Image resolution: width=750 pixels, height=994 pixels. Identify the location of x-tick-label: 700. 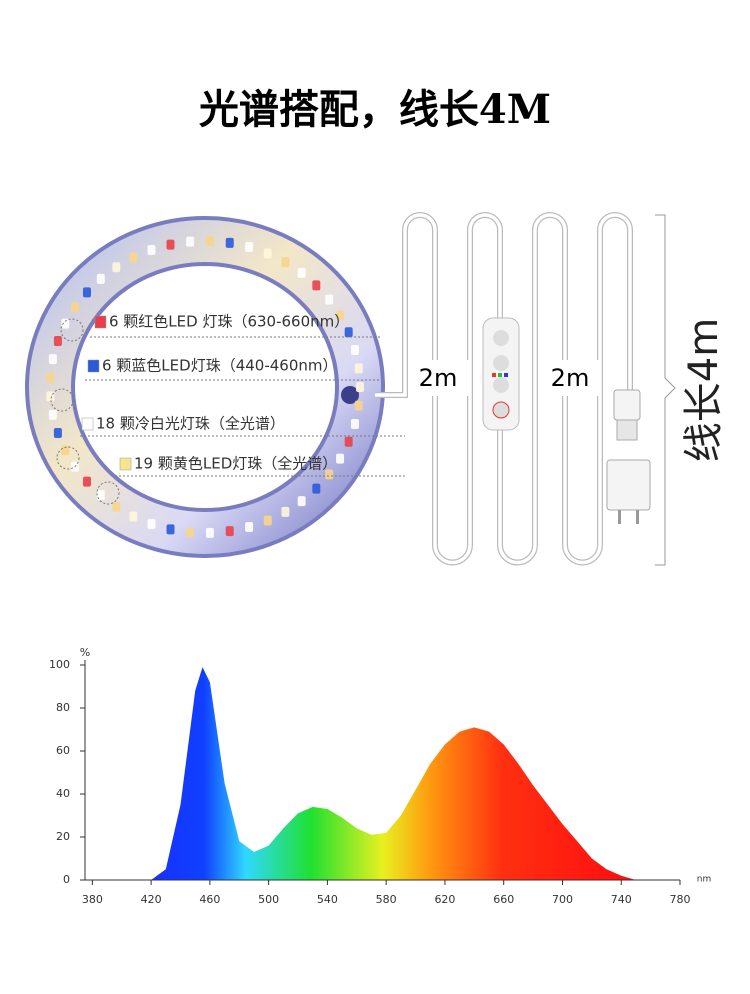
(562, 899).